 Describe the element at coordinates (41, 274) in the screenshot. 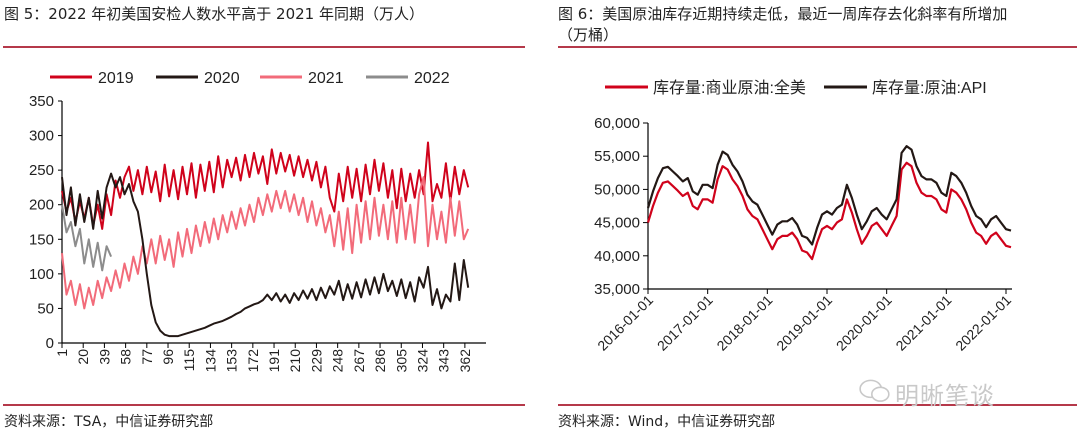

I see `left-y-tick-label: 100` at that location.